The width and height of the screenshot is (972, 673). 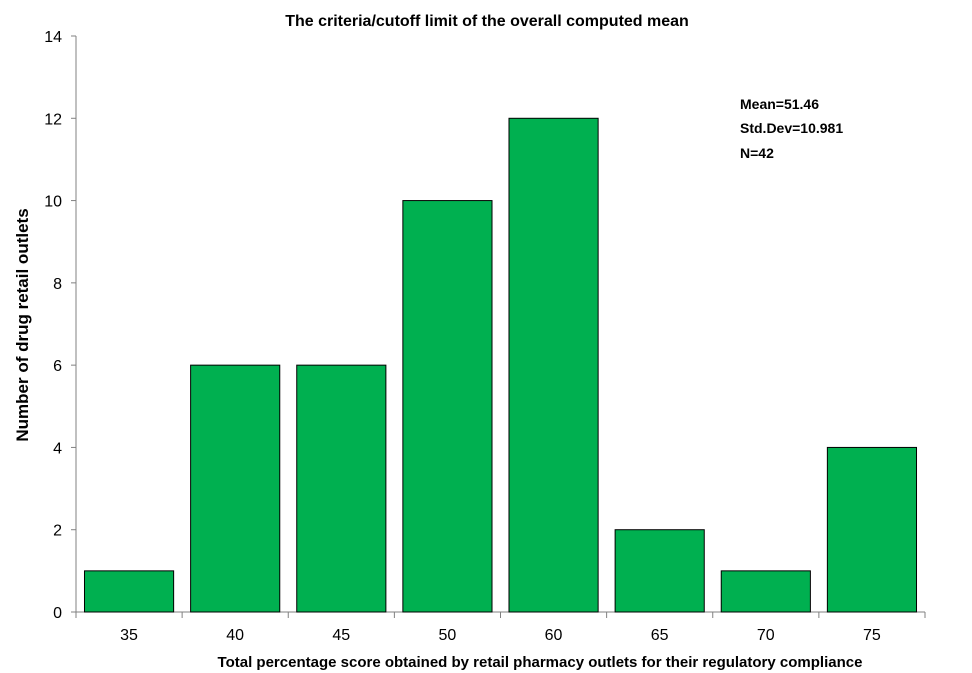 I want to click on y-tick-label: 8, so click(x=57, y=284).